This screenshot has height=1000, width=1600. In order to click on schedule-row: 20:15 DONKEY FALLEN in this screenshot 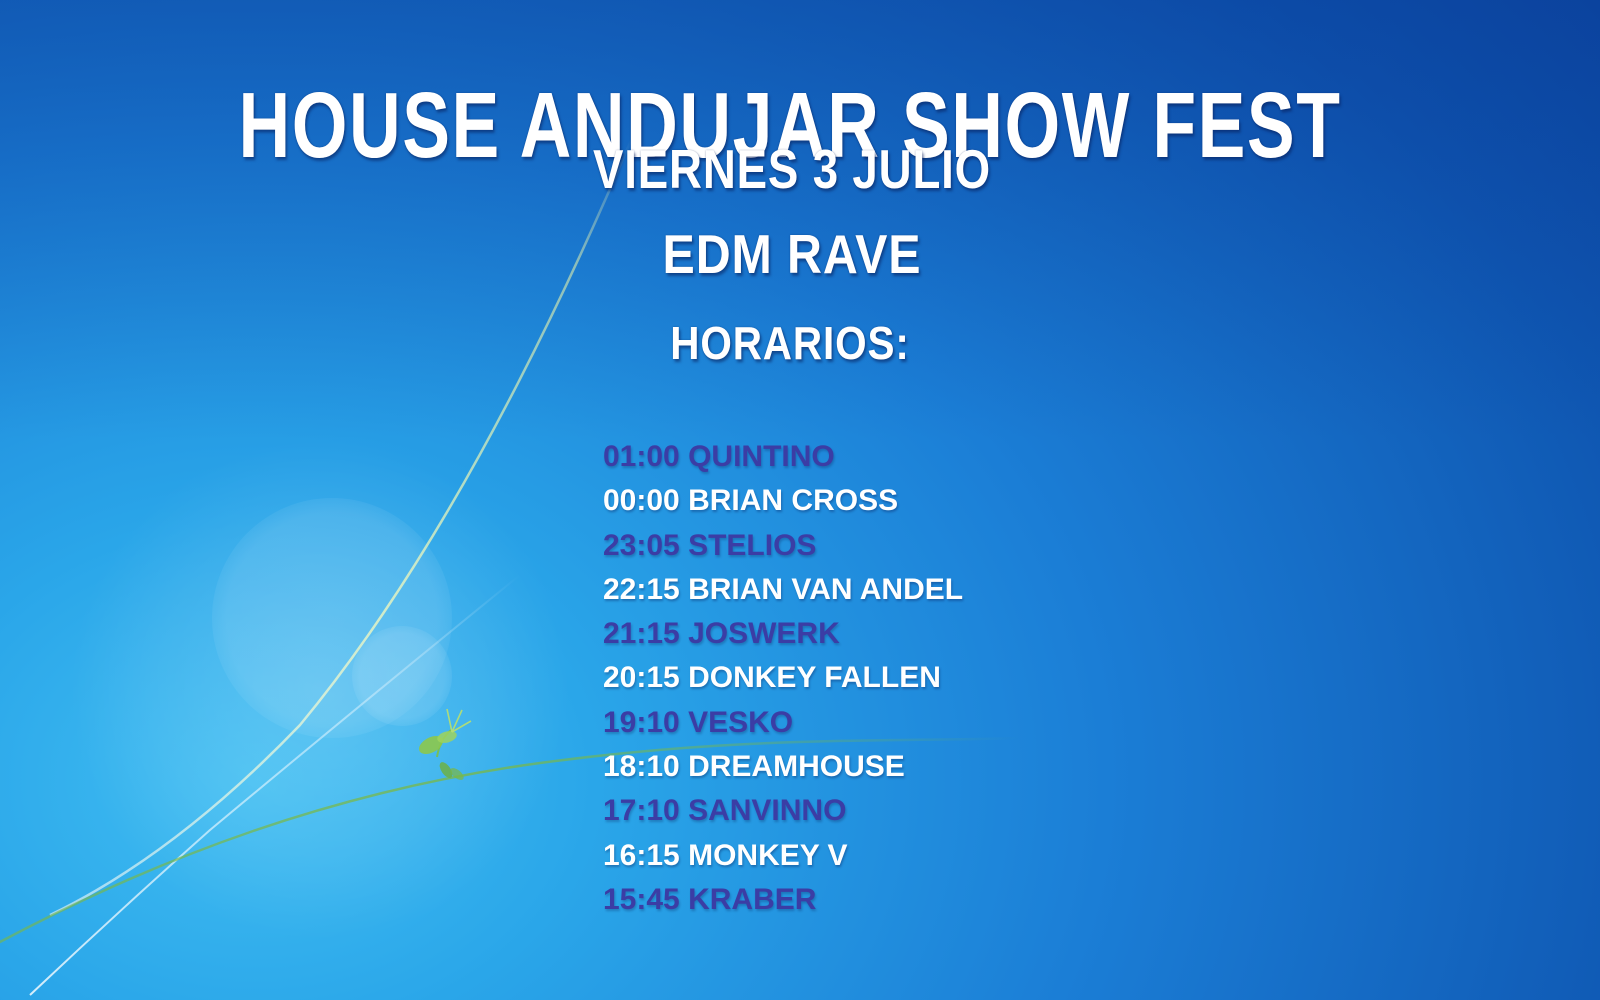, I will do `click(783, 678)`.